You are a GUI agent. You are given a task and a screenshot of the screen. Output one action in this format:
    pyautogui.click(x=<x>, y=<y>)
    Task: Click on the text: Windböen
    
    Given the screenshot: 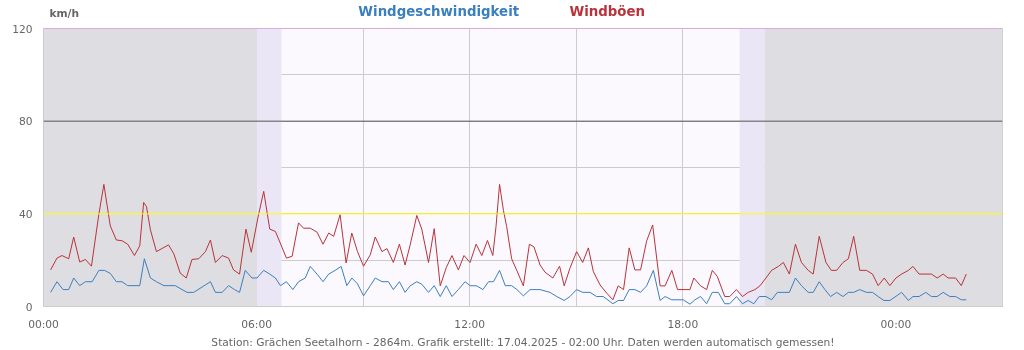 What is the action you would take?
    pyautogui.click(x=607, y=11)
    